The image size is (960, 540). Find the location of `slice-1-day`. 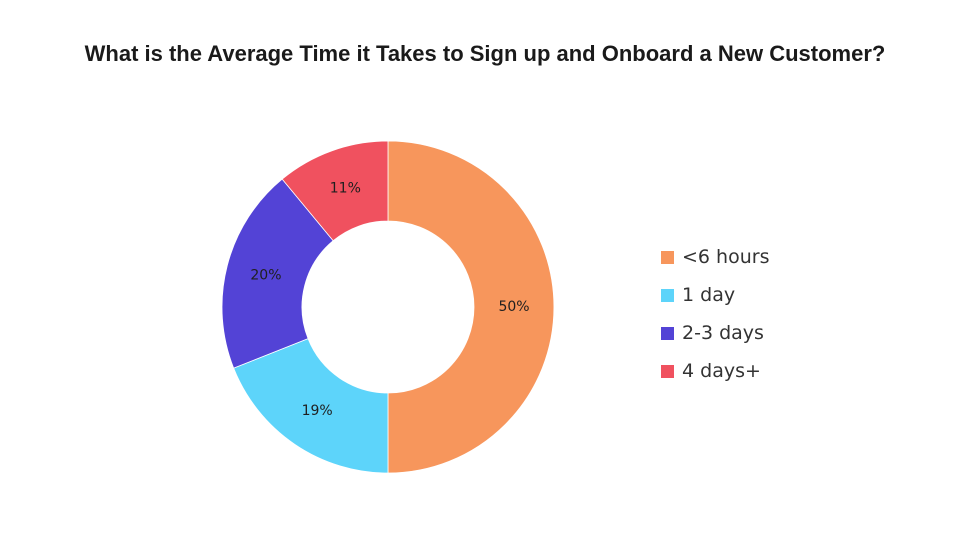

slice-1-day is located at coordinates (311, 406).